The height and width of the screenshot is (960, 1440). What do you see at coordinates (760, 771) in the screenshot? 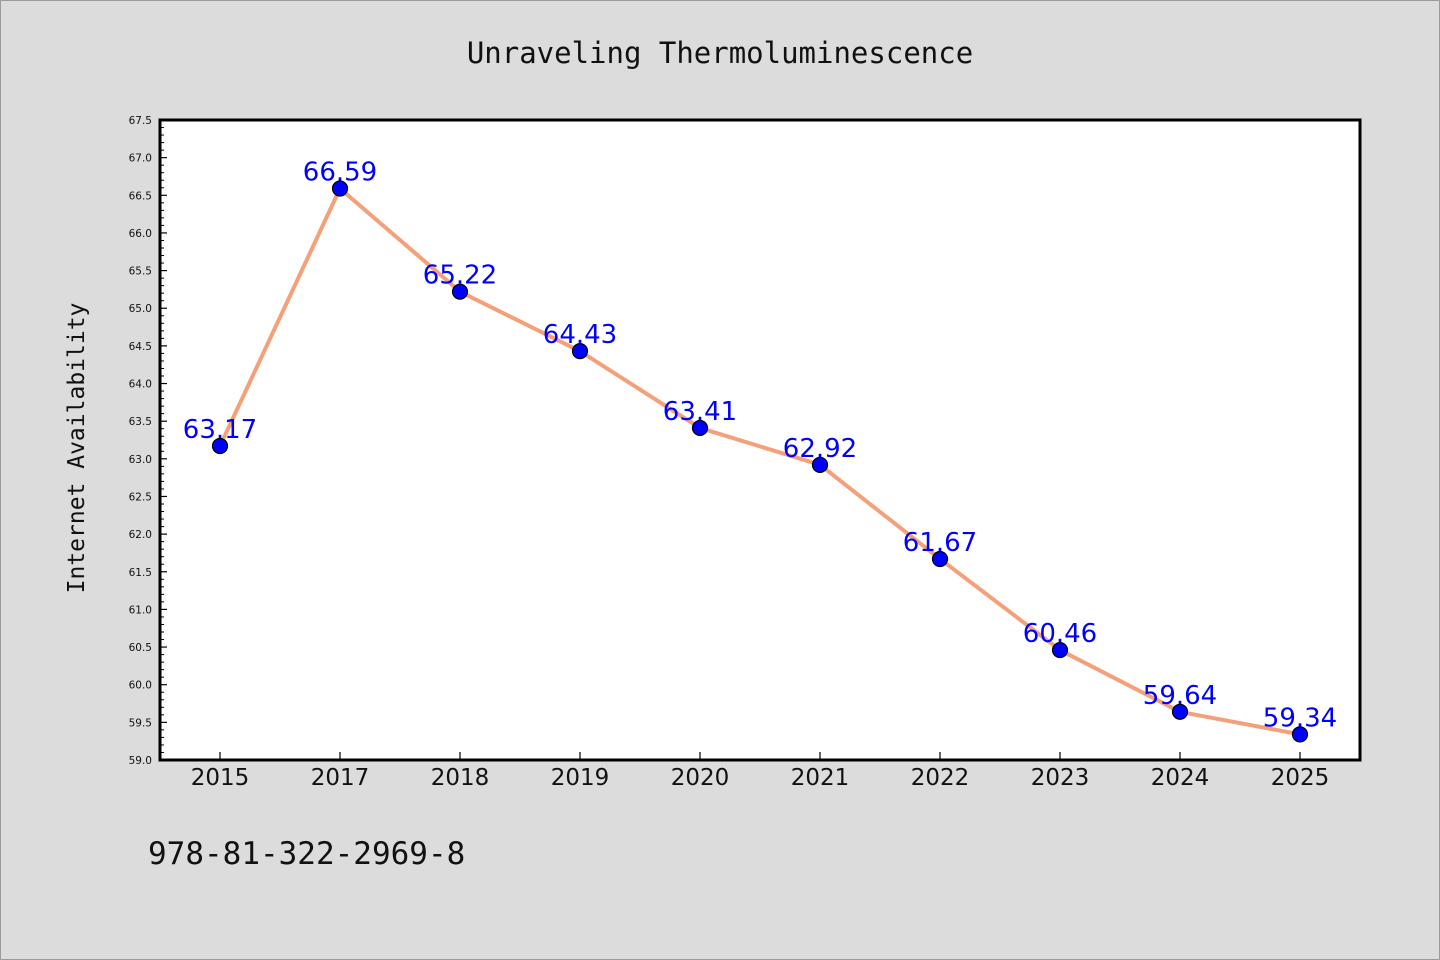
I see `x-axis: 2015 2017 2018 2019 2020 2021 2022 2023 2024 2025` at bounding box center [760, 771].